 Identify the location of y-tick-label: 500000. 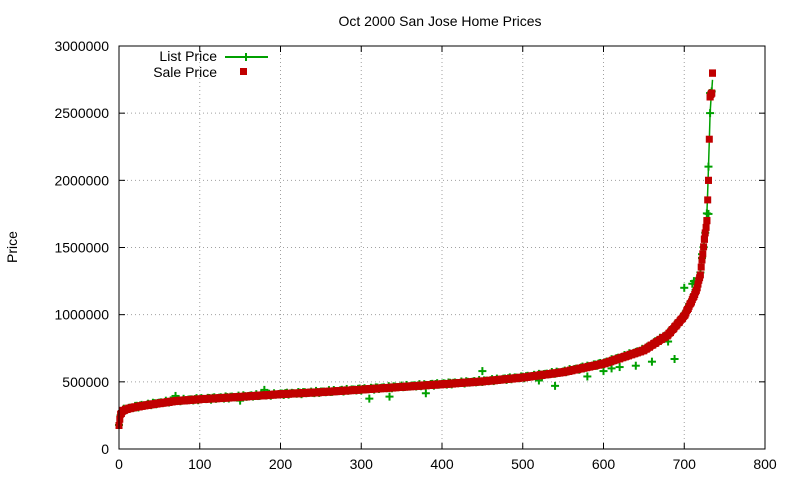
(85, 382).